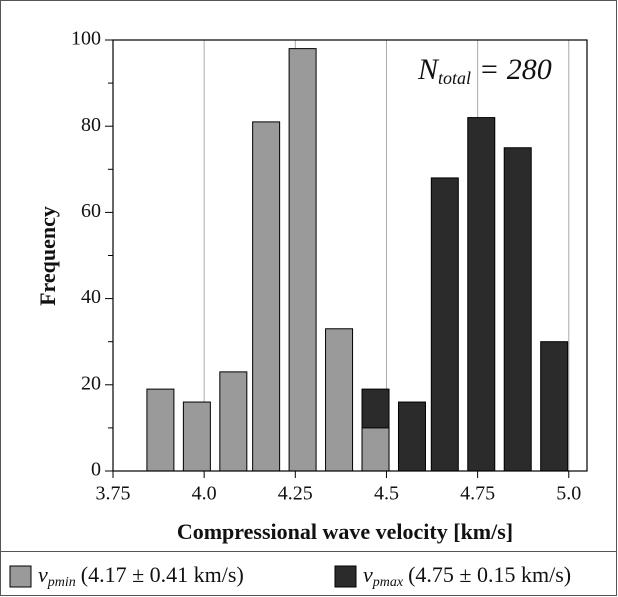  What do you see at coordinates (568, 494) in the screenshot?
I see `x-tick-label: 5.0` at bounding box center [568, 494].